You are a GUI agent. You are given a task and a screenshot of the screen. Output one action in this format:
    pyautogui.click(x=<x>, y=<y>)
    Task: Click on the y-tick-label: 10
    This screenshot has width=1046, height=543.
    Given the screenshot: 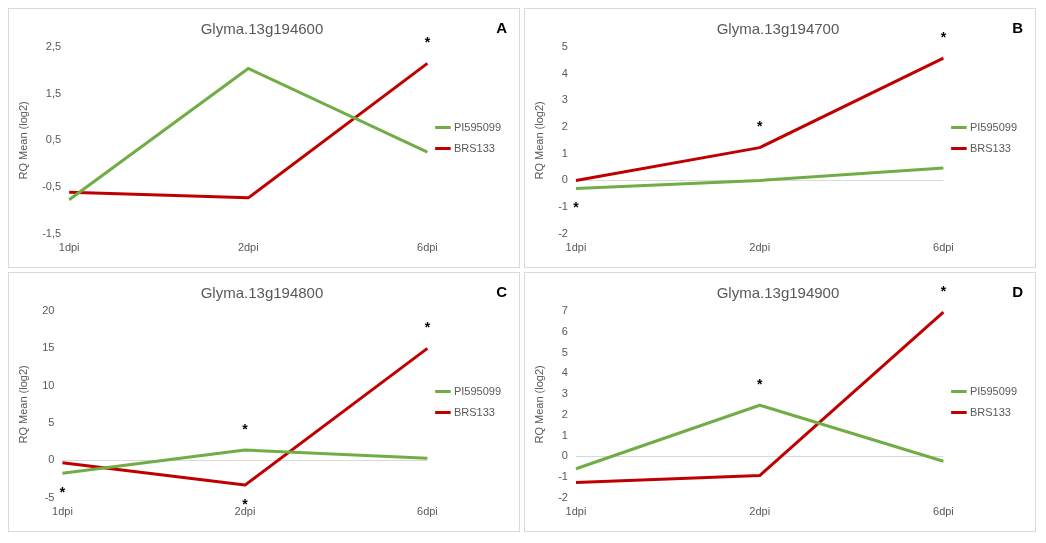 What is the action you would take?
    pyautogui.click(x=48, y=384)
    